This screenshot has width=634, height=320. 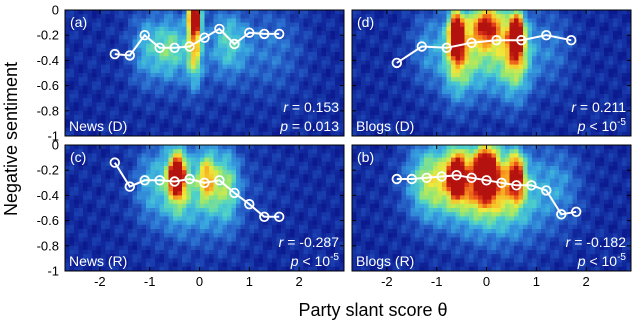 What do you see at coordinates (397, 63) in the screenshot?
I see `data-point` at bounding box center [397, 63].